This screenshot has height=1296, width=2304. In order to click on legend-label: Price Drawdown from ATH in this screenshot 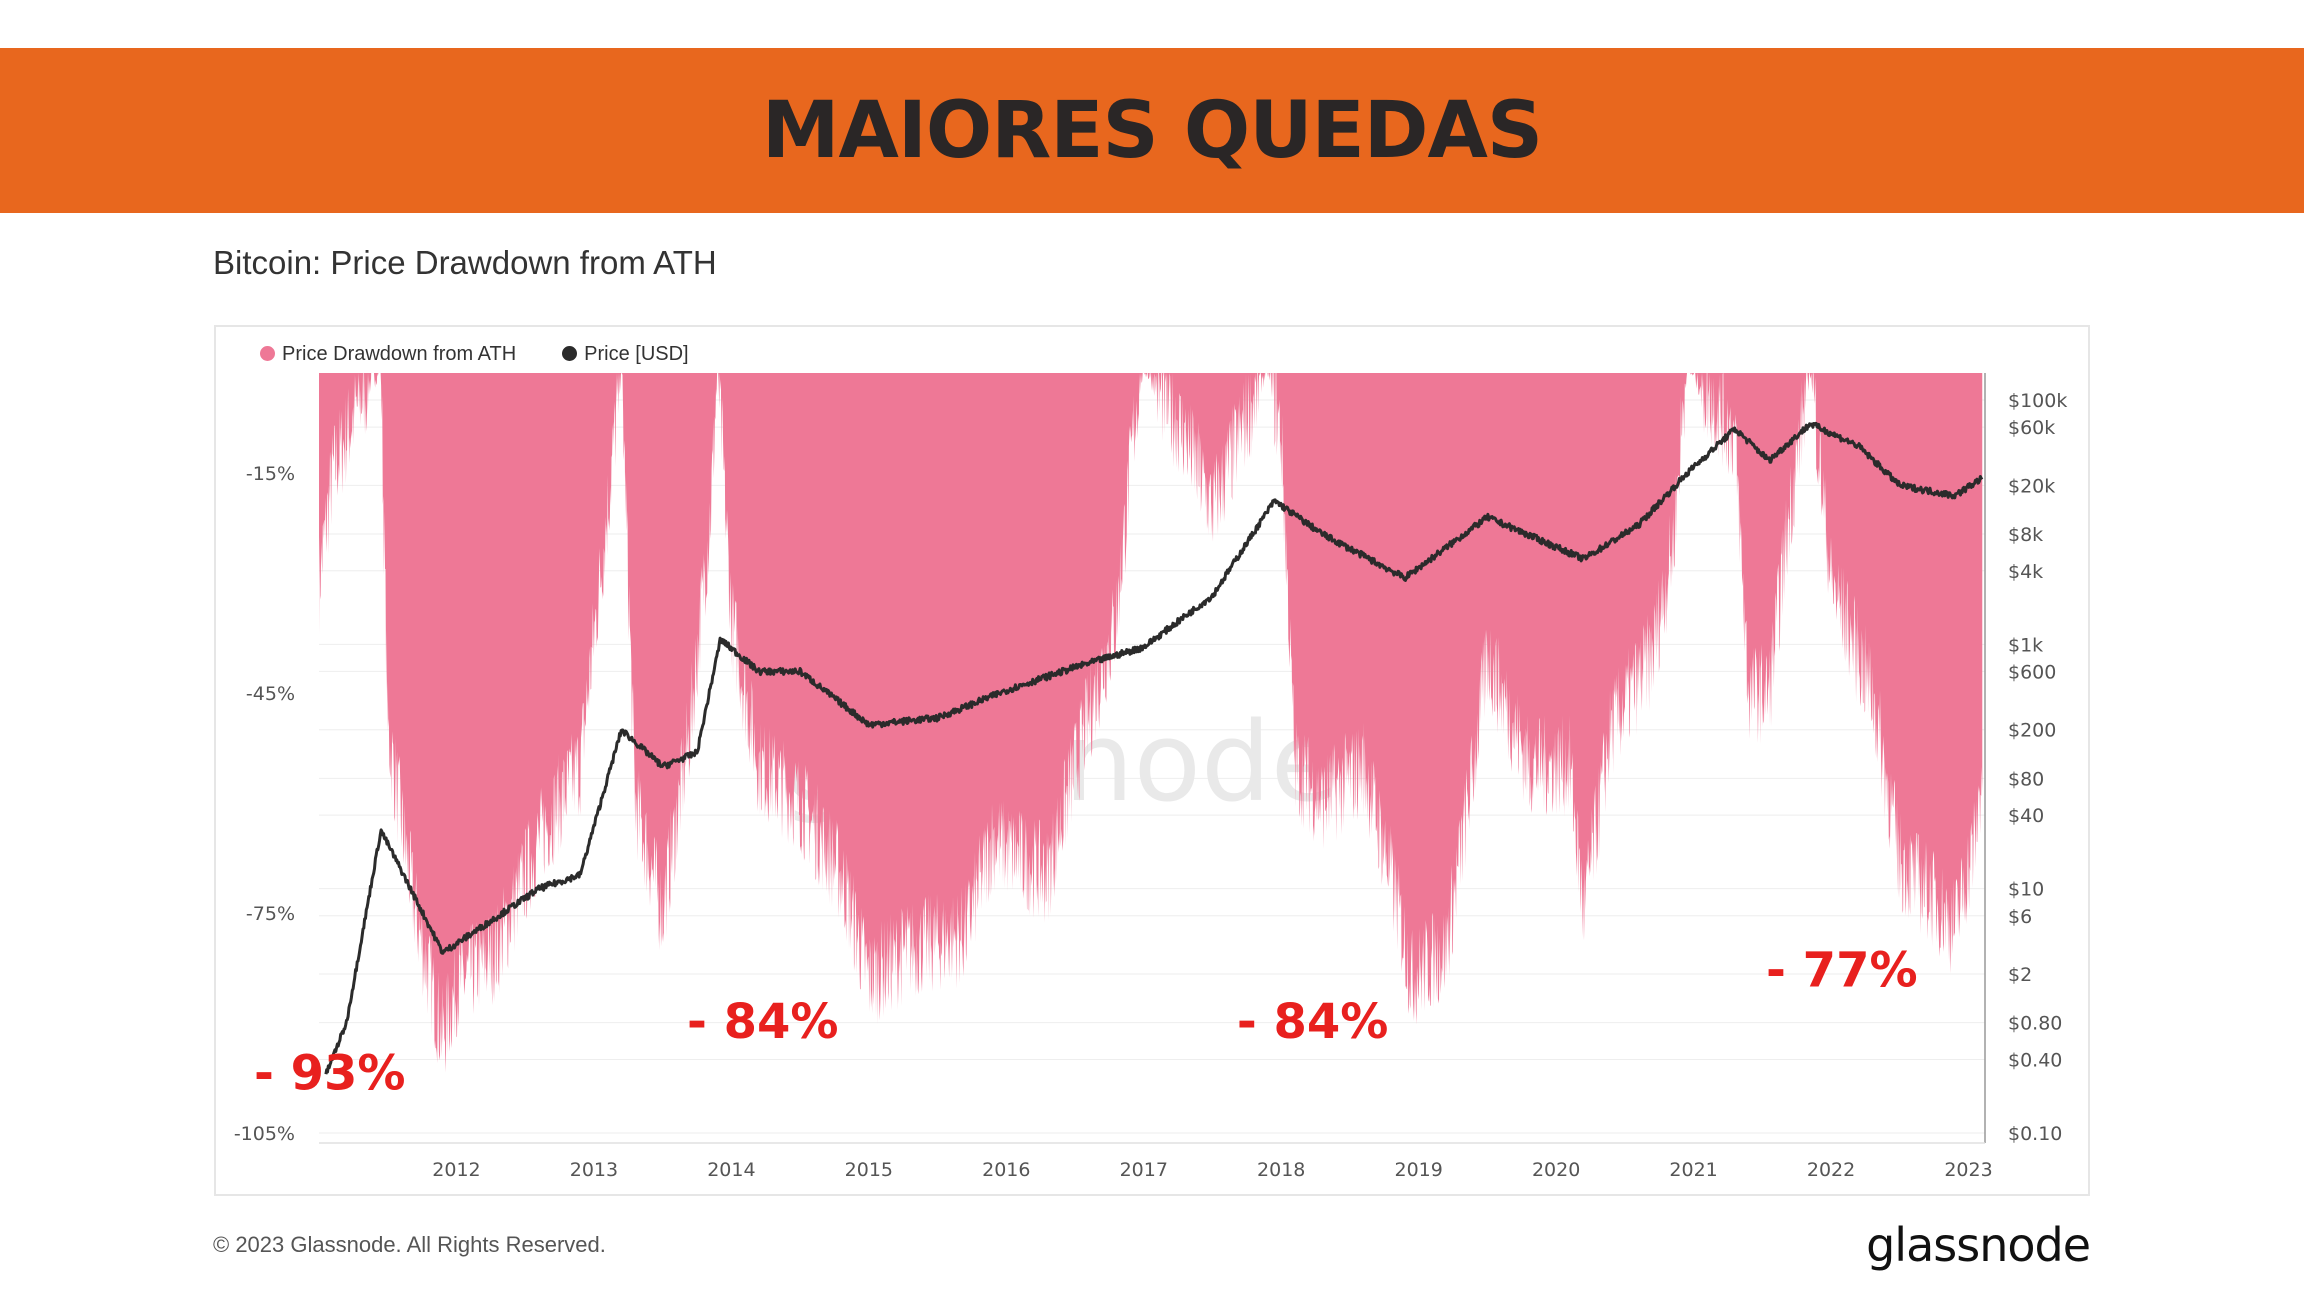, I will do `click(399, 354)`.